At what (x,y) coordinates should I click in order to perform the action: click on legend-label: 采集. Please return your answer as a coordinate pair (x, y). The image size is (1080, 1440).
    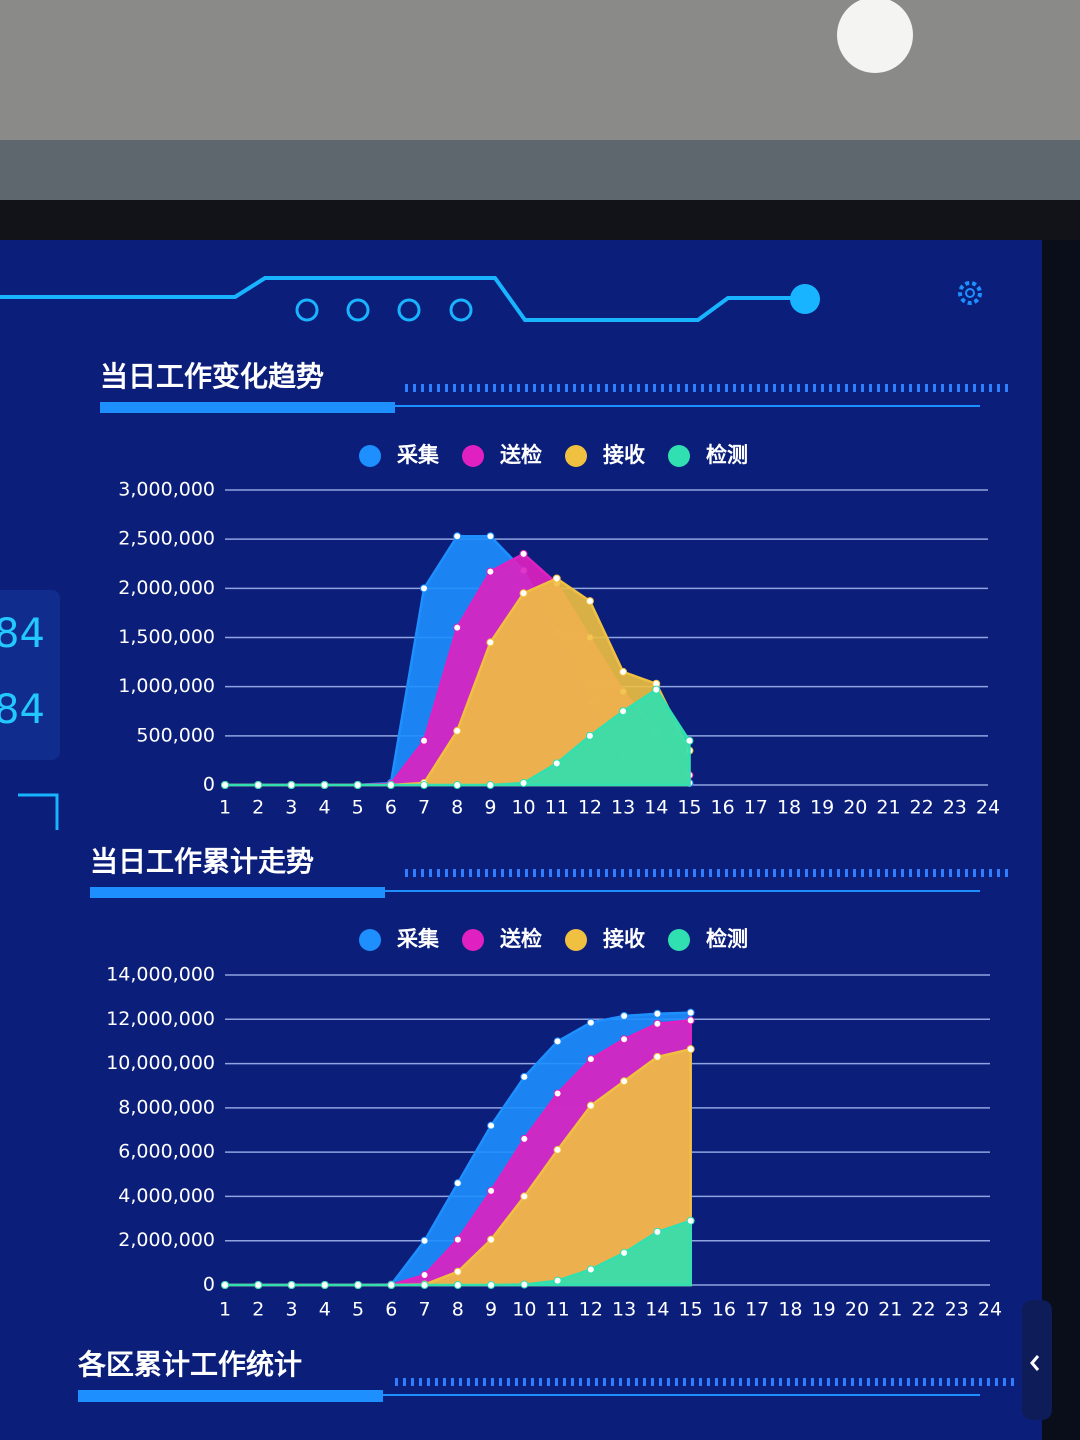
    Looking at the image, I should click on (418, 455).